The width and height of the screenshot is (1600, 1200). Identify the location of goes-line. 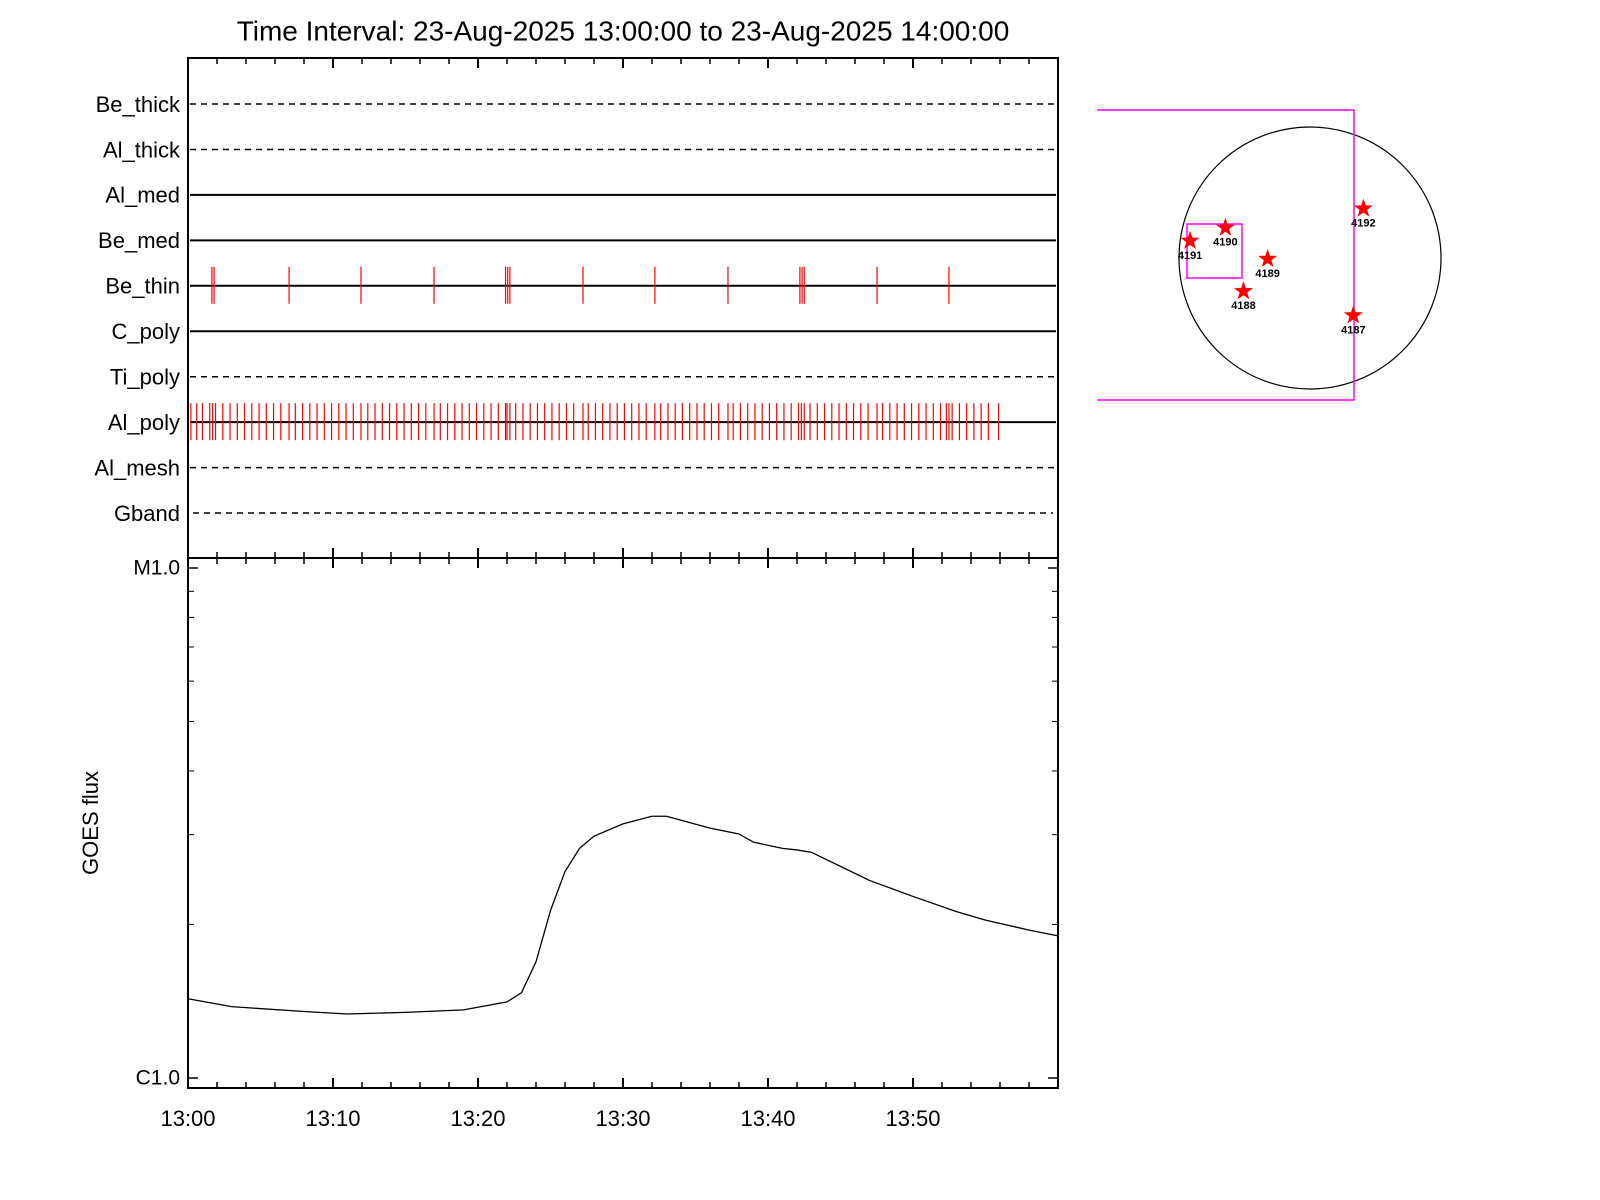
(623, 915).